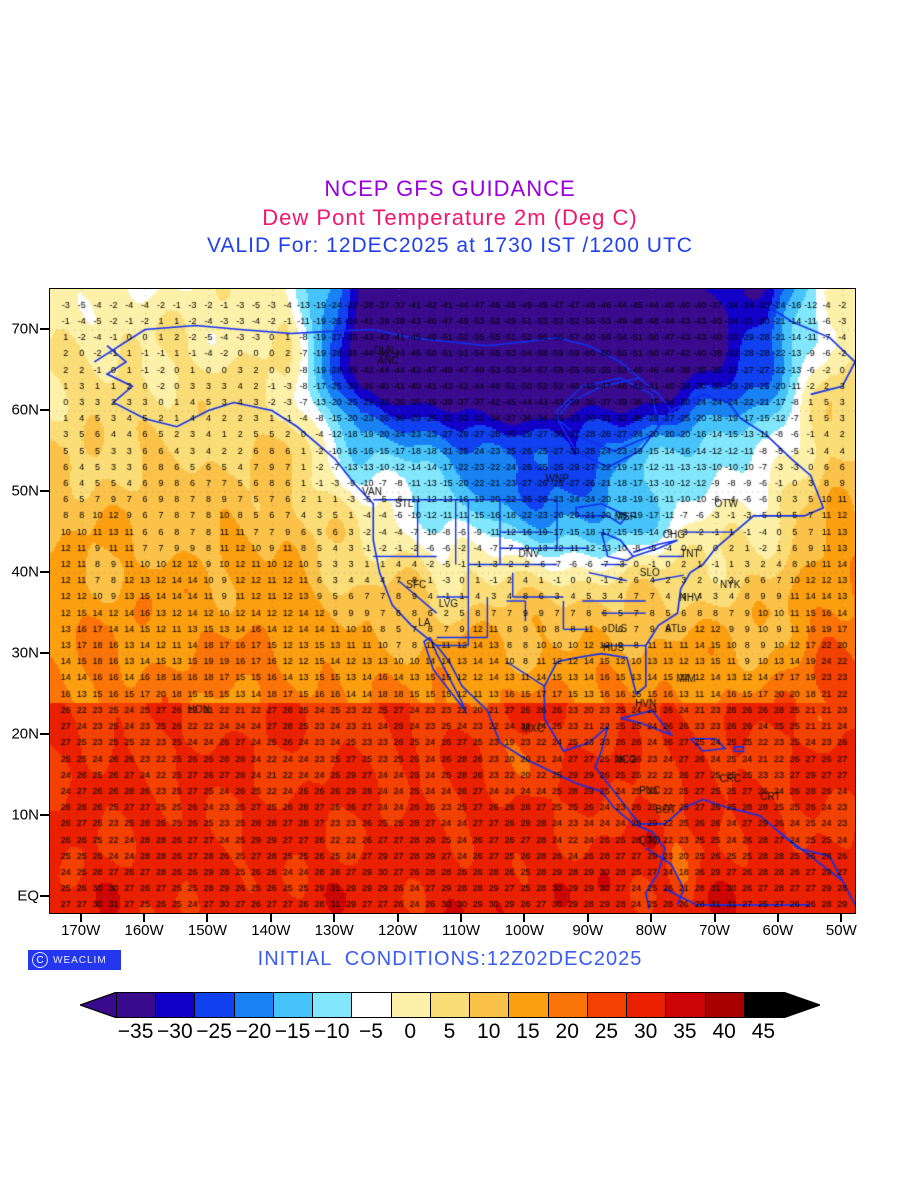 Image resolution: width=900 pixels, height=1200 pixels. Describe the element at coordinates (28, 896) in the screenshot. I see `lat-tick-EQ: EQ` at that location.